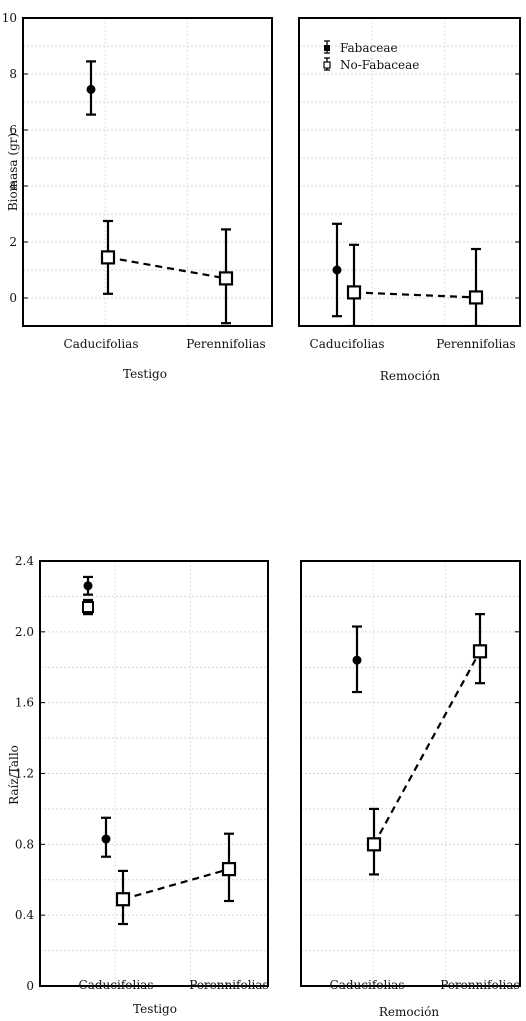  Describe the element at coordinates (327, 65) in the screenshot. I see `legend-marker-no-fabaceae` at that location.